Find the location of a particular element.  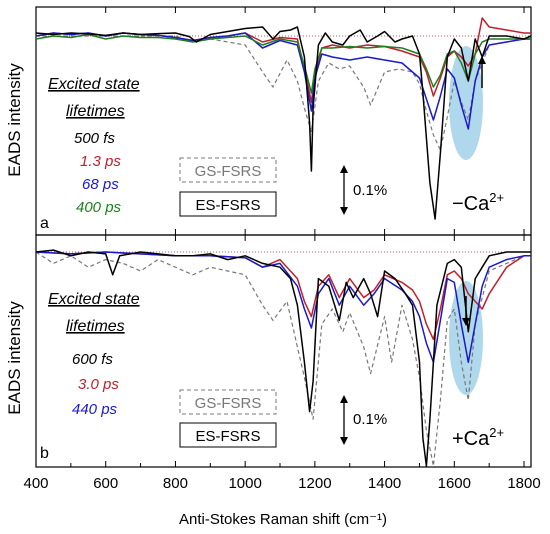

y-axis-label-bottom: EADS intensity is located at coordinates (14, 358).